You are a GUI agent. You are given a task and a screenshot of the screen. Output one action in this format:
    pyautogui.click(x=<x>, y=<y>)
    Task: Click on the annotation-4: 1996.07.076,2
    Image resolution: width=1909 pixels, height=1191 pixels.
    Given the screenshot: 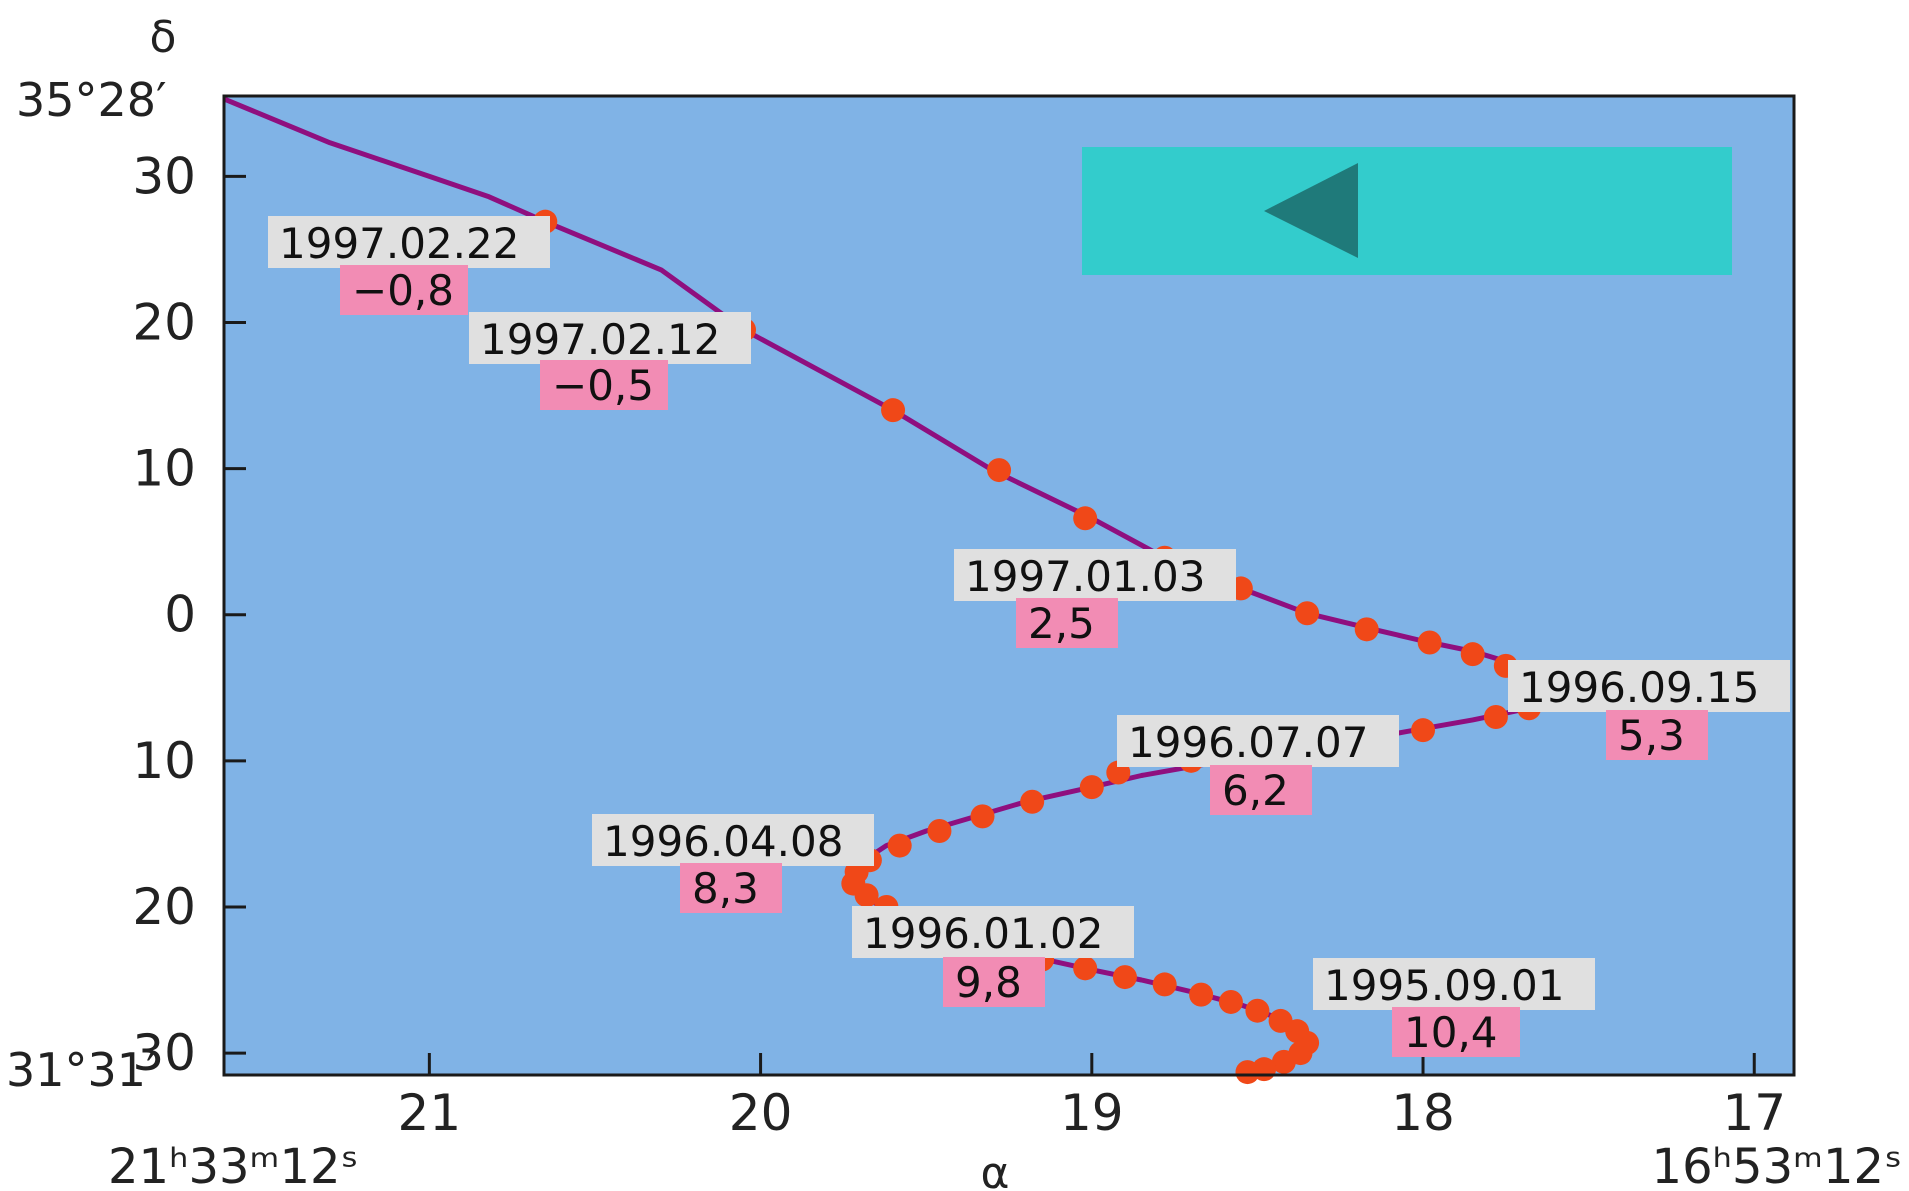 What is the action you would take?
    pyautogui.click(x=1258, y=765)
    